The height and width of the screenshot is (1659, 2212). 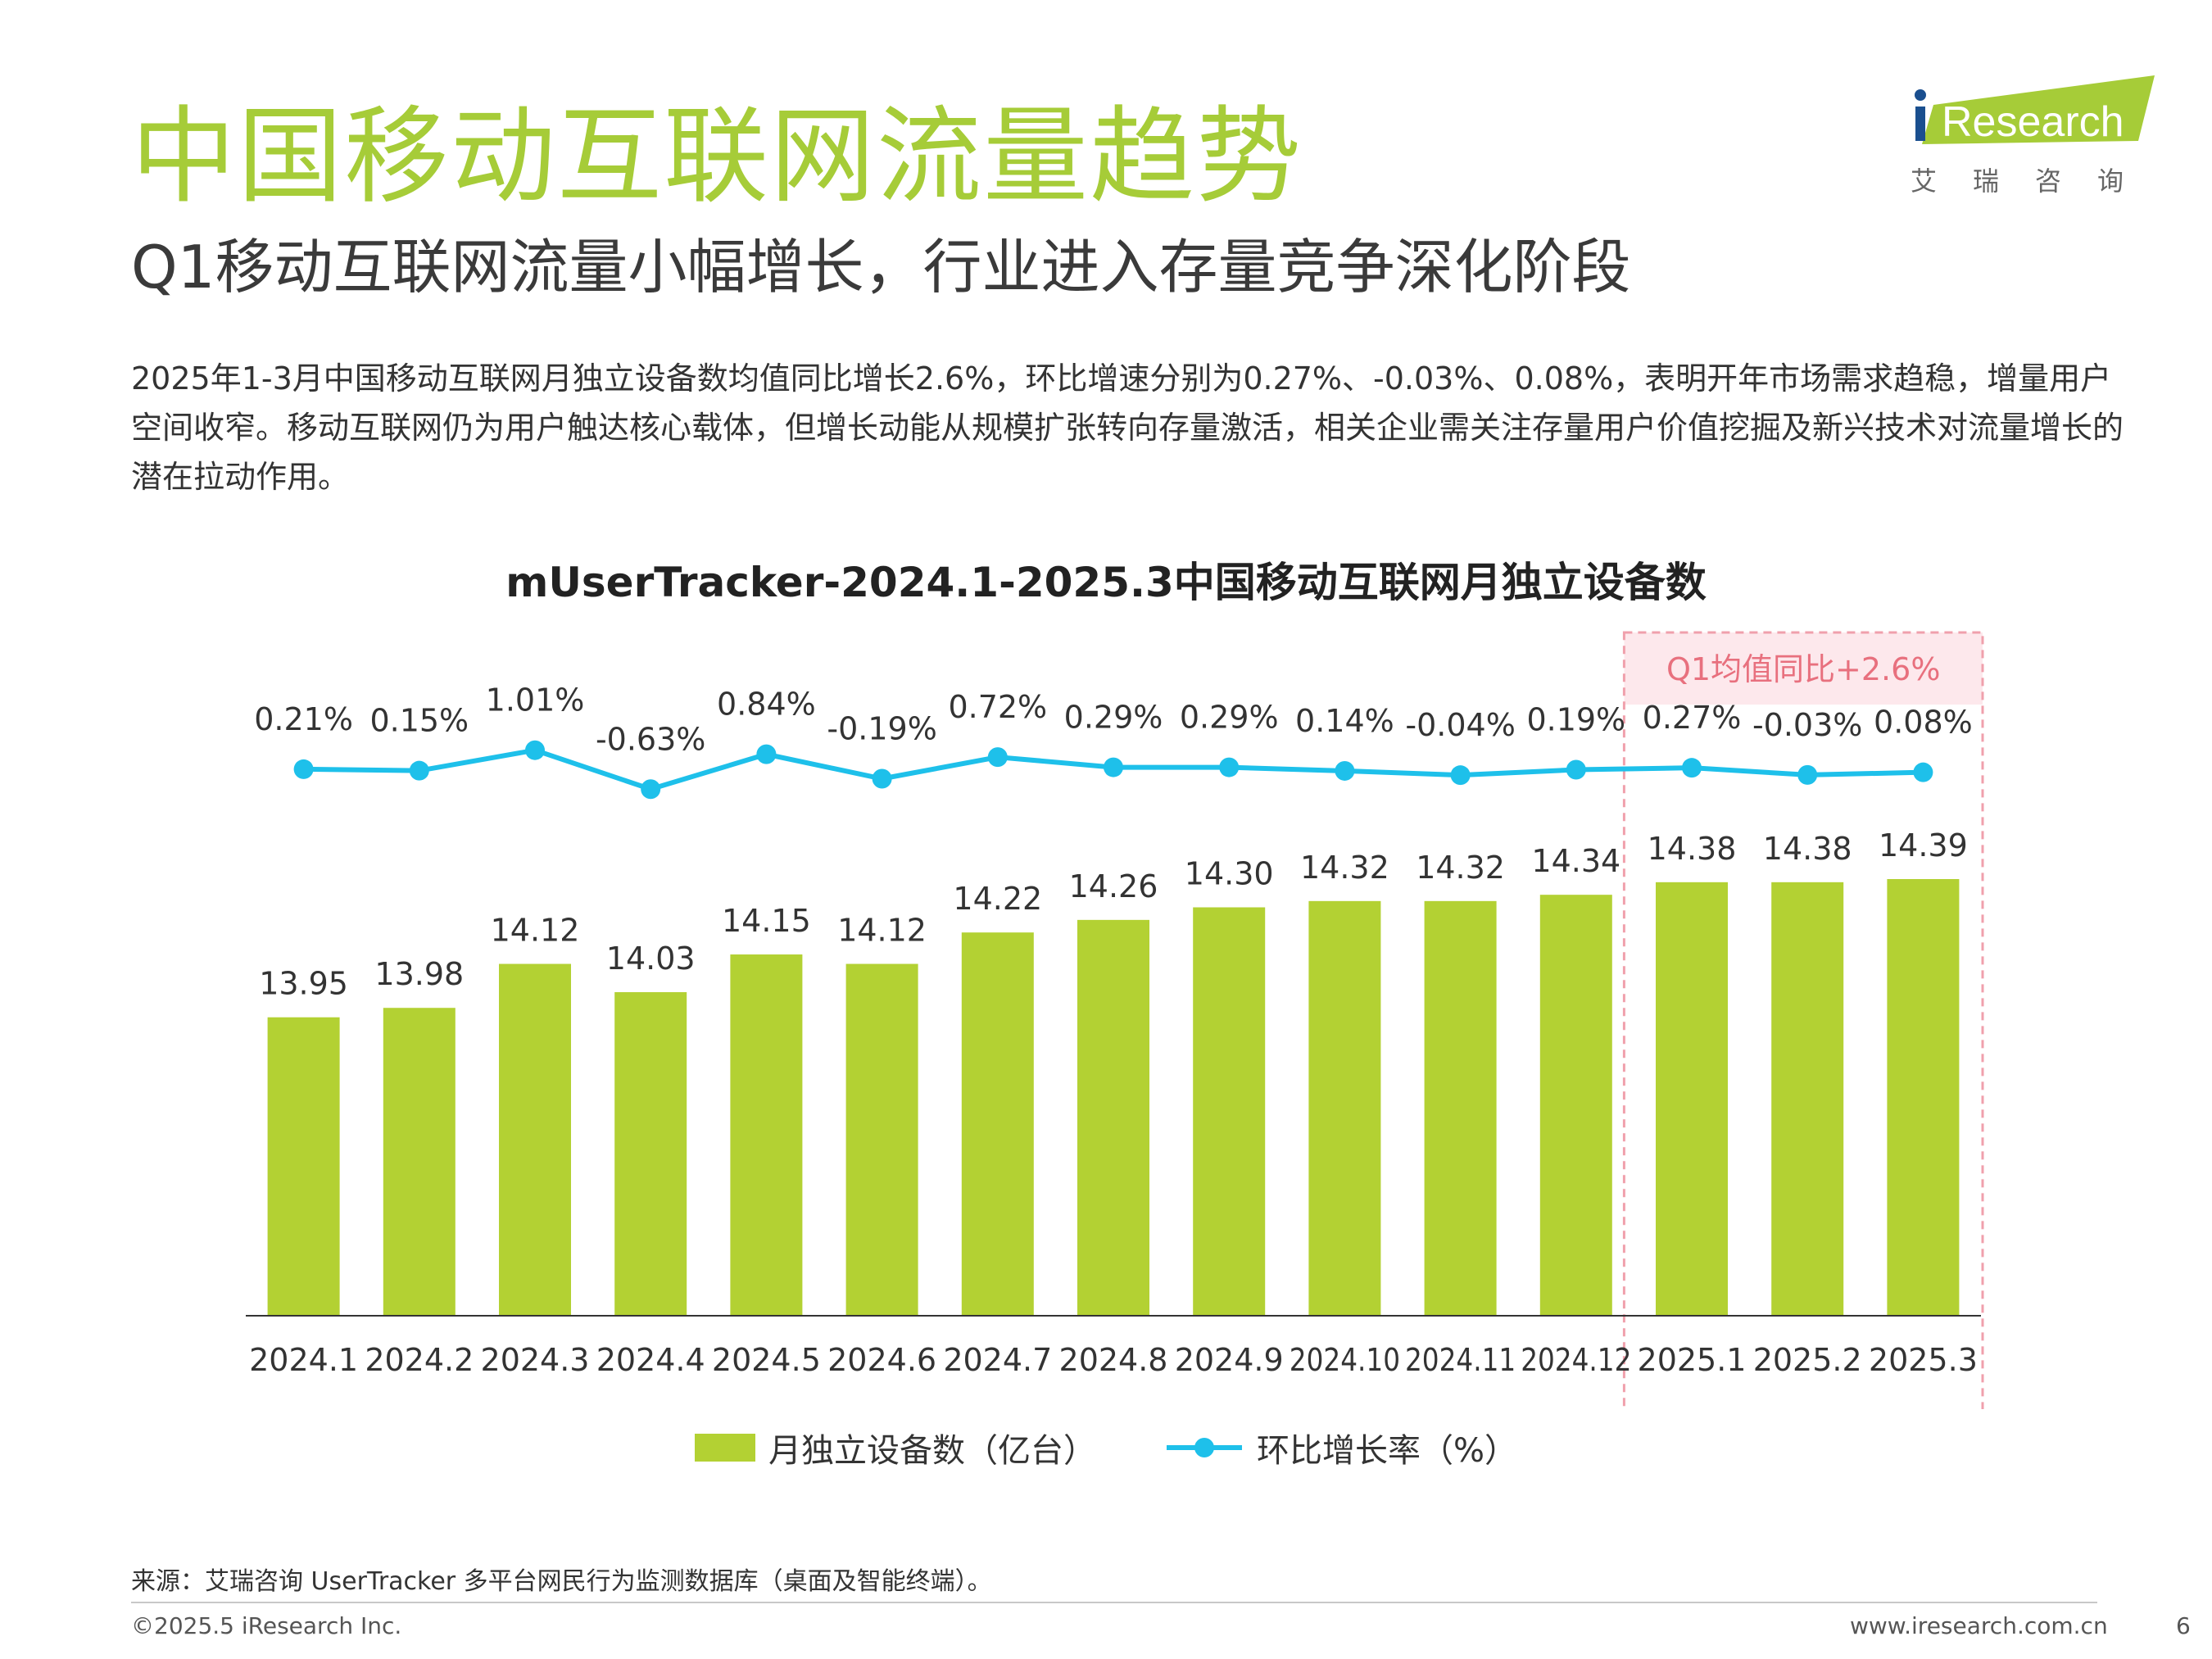 I want to click on bar-value-label: 14.03, so click(x=651, y=959).